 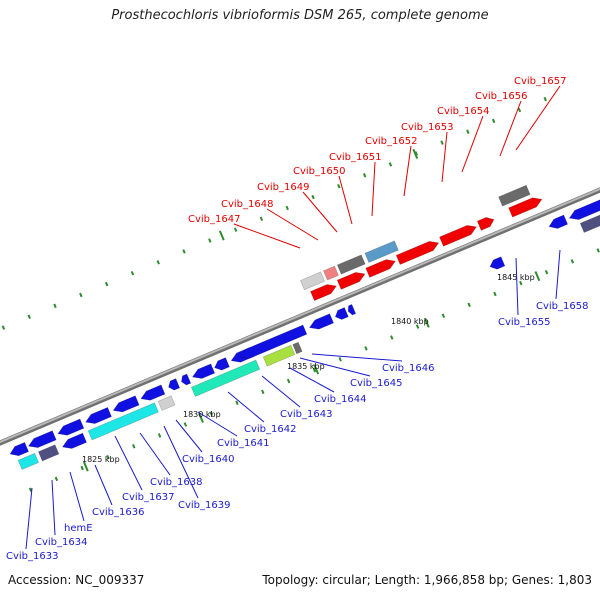 I want to click on gene-label: Cvib_1655, so click(x=524, y=322).